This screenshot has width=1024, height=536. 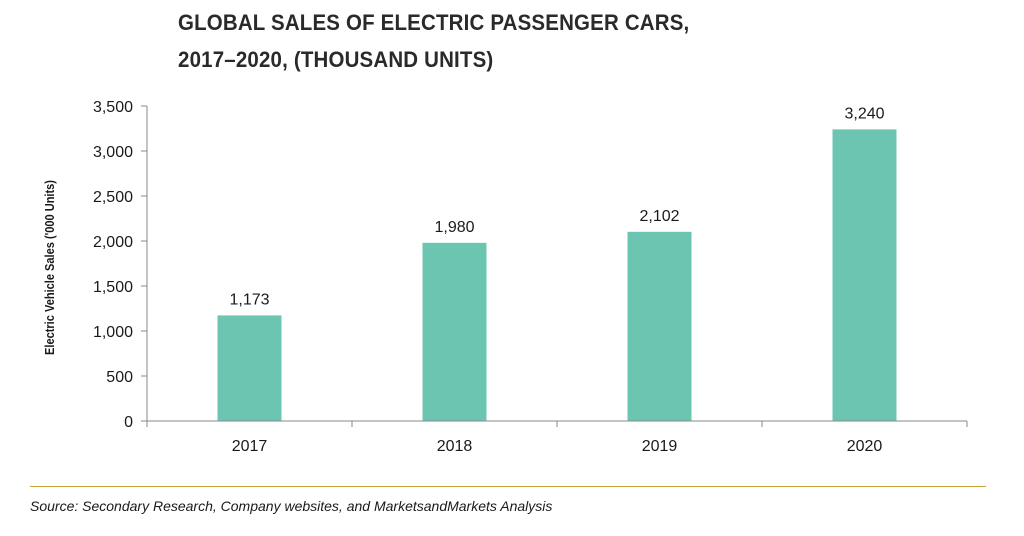 I want to click on data-label-2020: 3,240, so click(x=864, y=113).